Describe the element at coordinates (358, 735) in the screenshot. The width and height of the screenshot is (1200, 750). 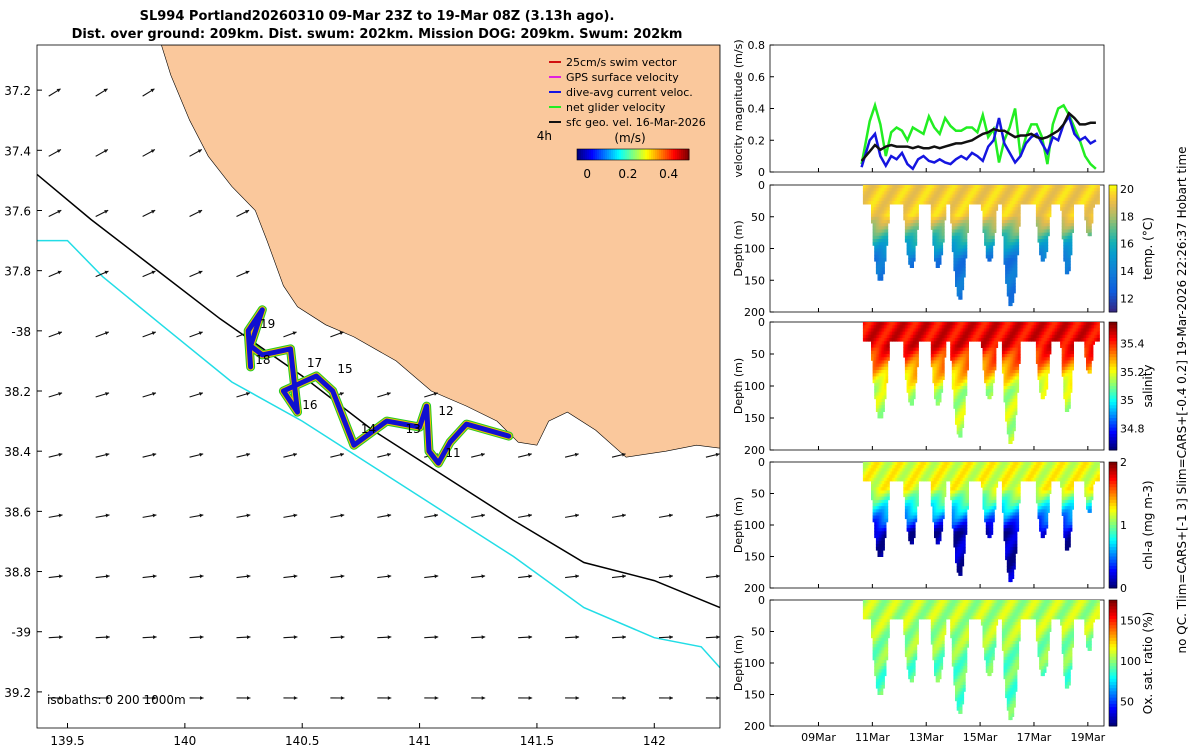
I see `map-x-axis: 139.5 140 140.5 141 141.5 142` at that location.